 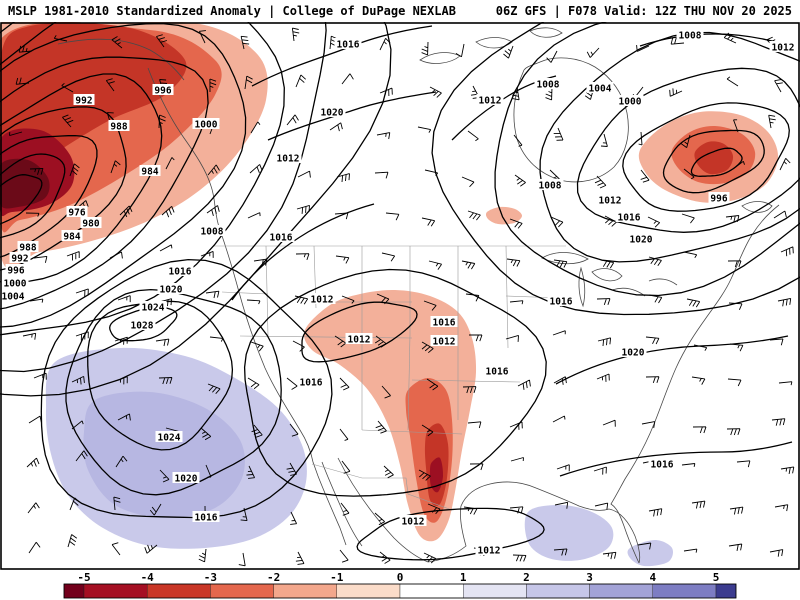 I want to click on contour-label: 1000, so click(x=630, y=102).